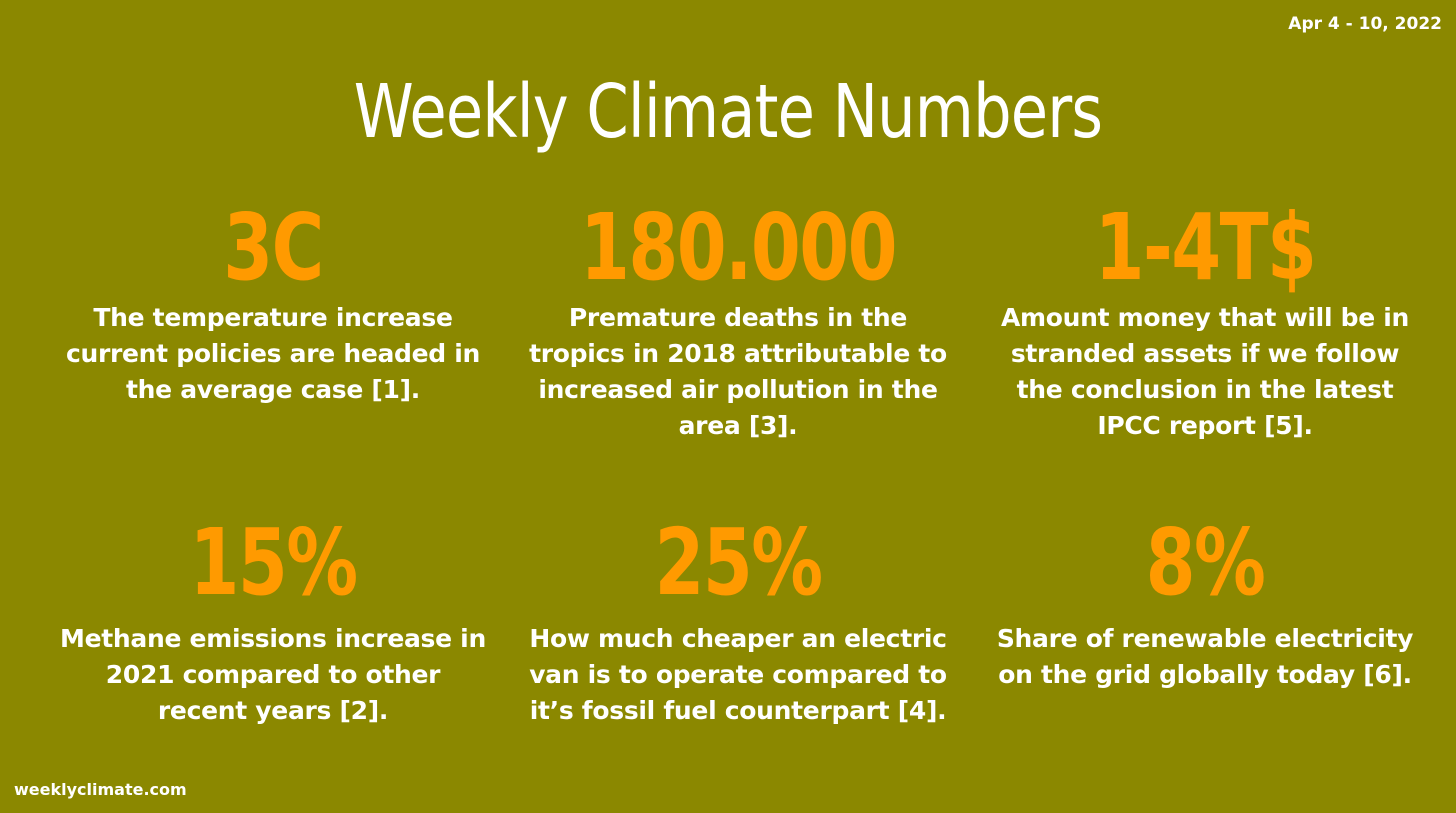  What do you see at coordinates (1205, 247) in the screenshot?
I see `stat-value: 1-4T$` at bounding box center [1205, 247].